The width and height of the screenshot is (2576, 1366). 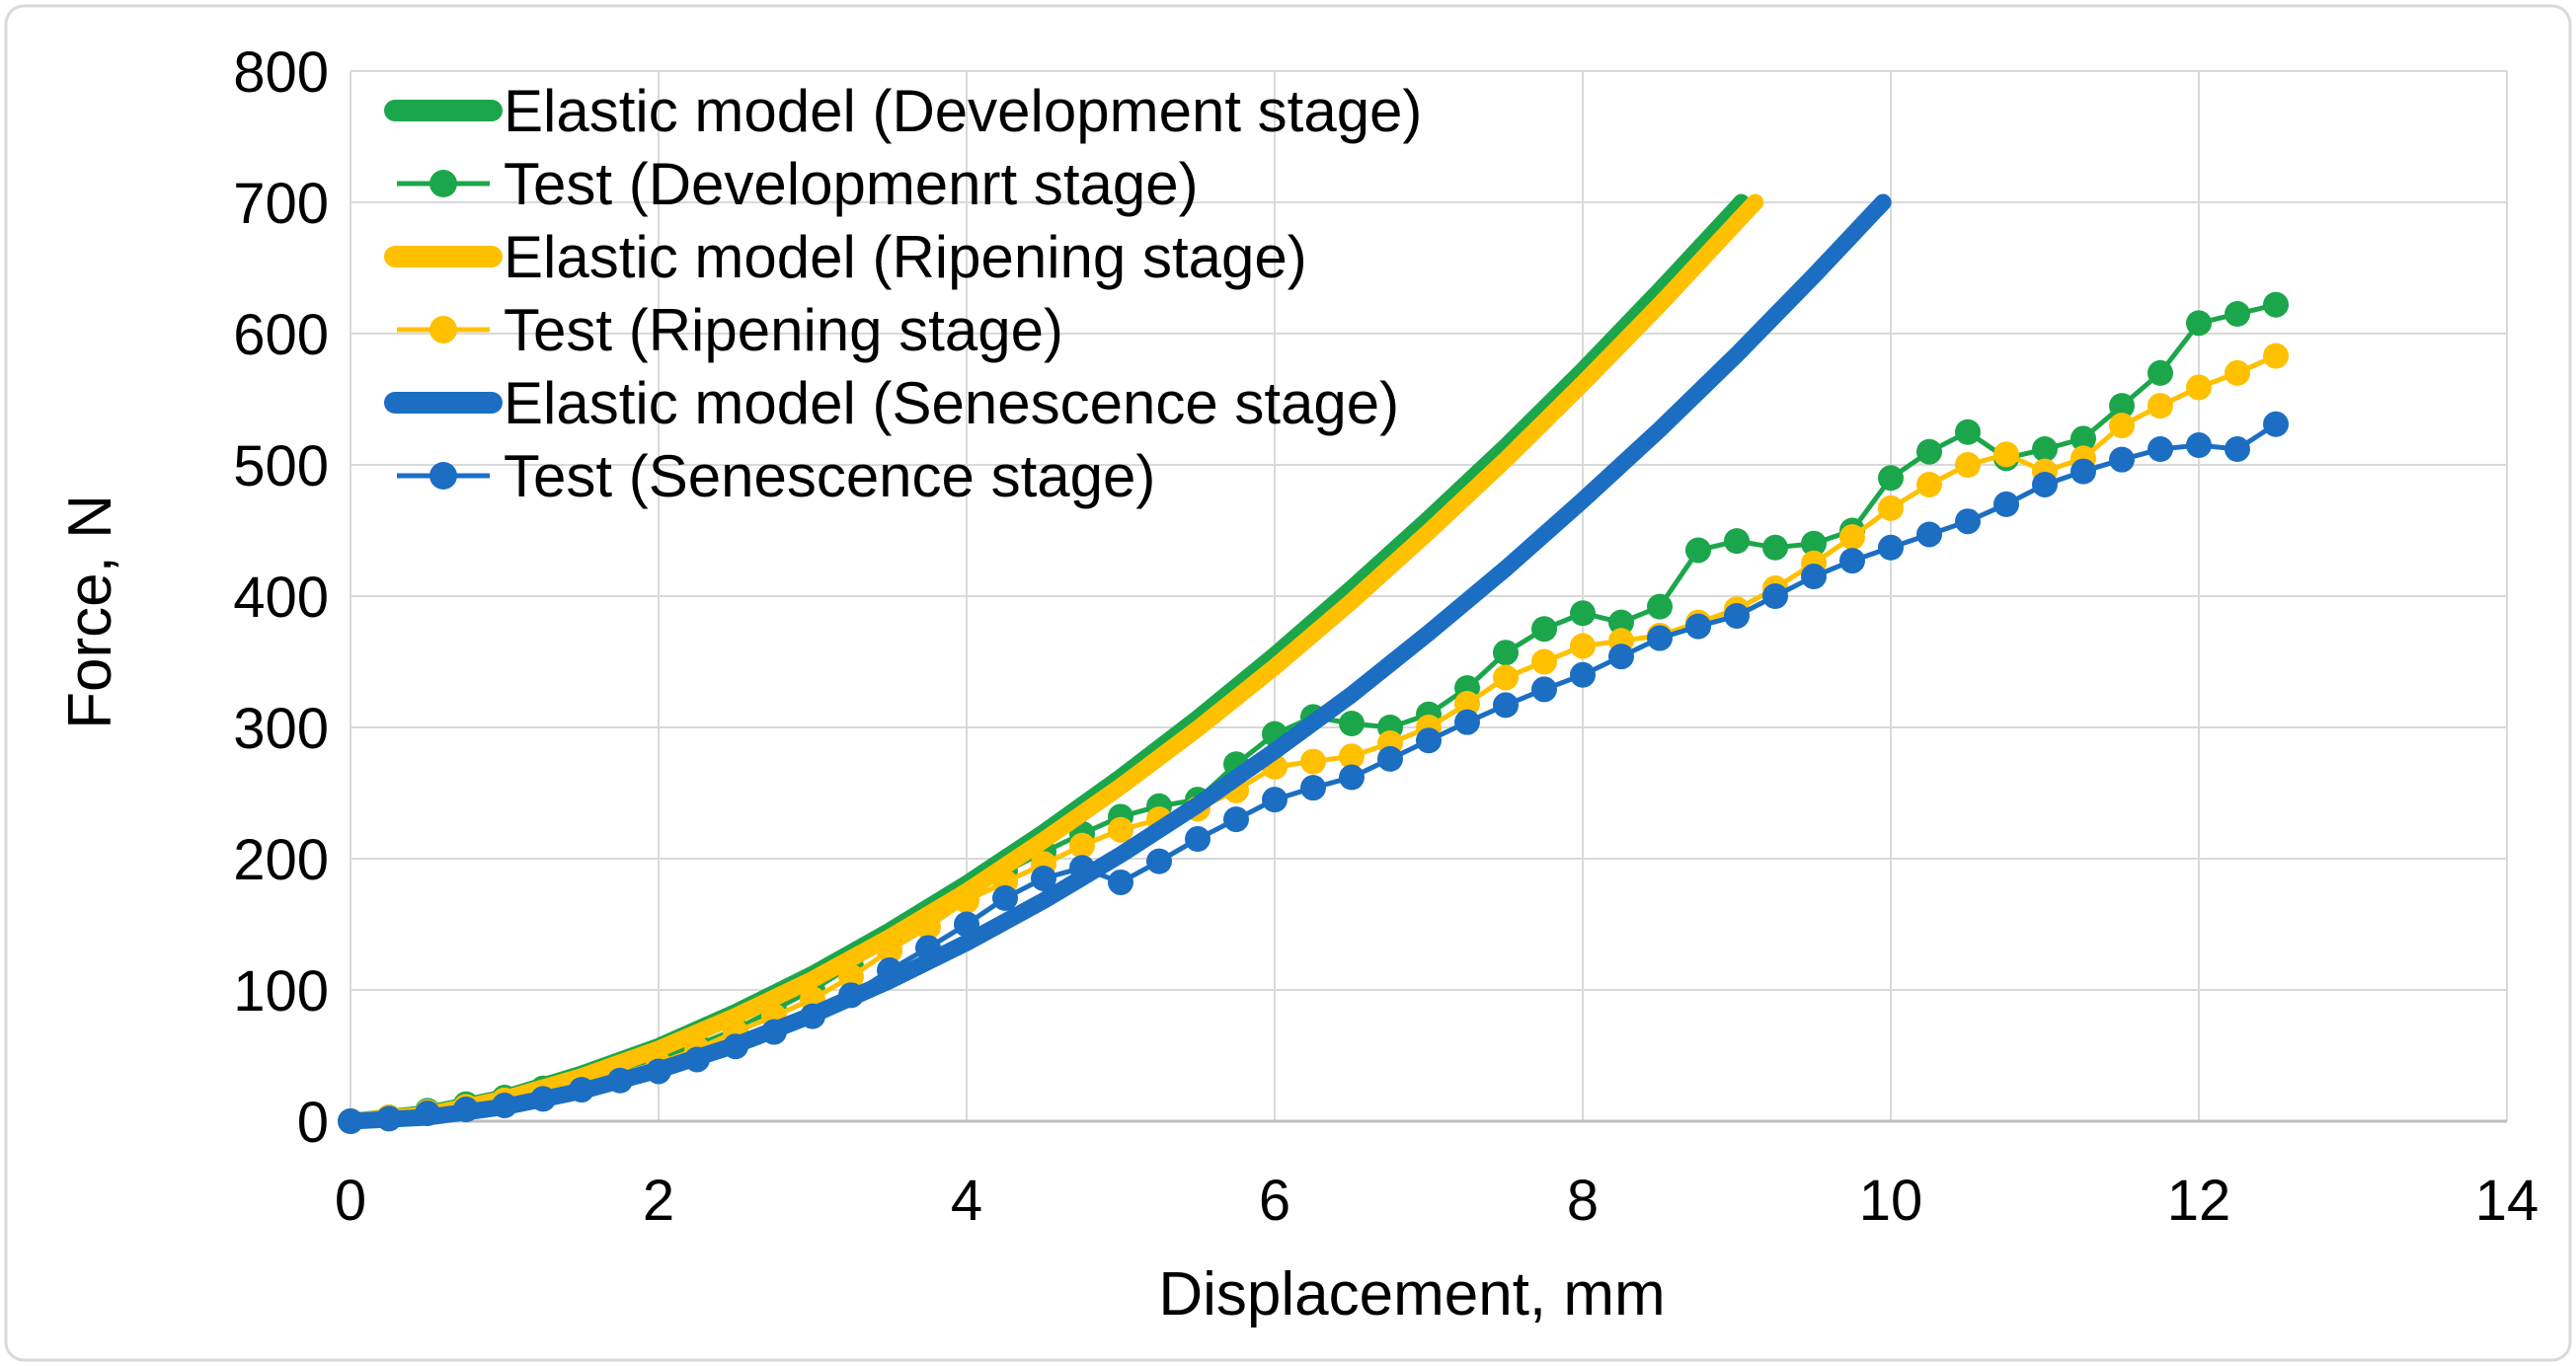 What do you see at coordinates (1583, 1201) in the screenshot?
I see `x-tick-label: 8` at bounding box center [1583, 1201].